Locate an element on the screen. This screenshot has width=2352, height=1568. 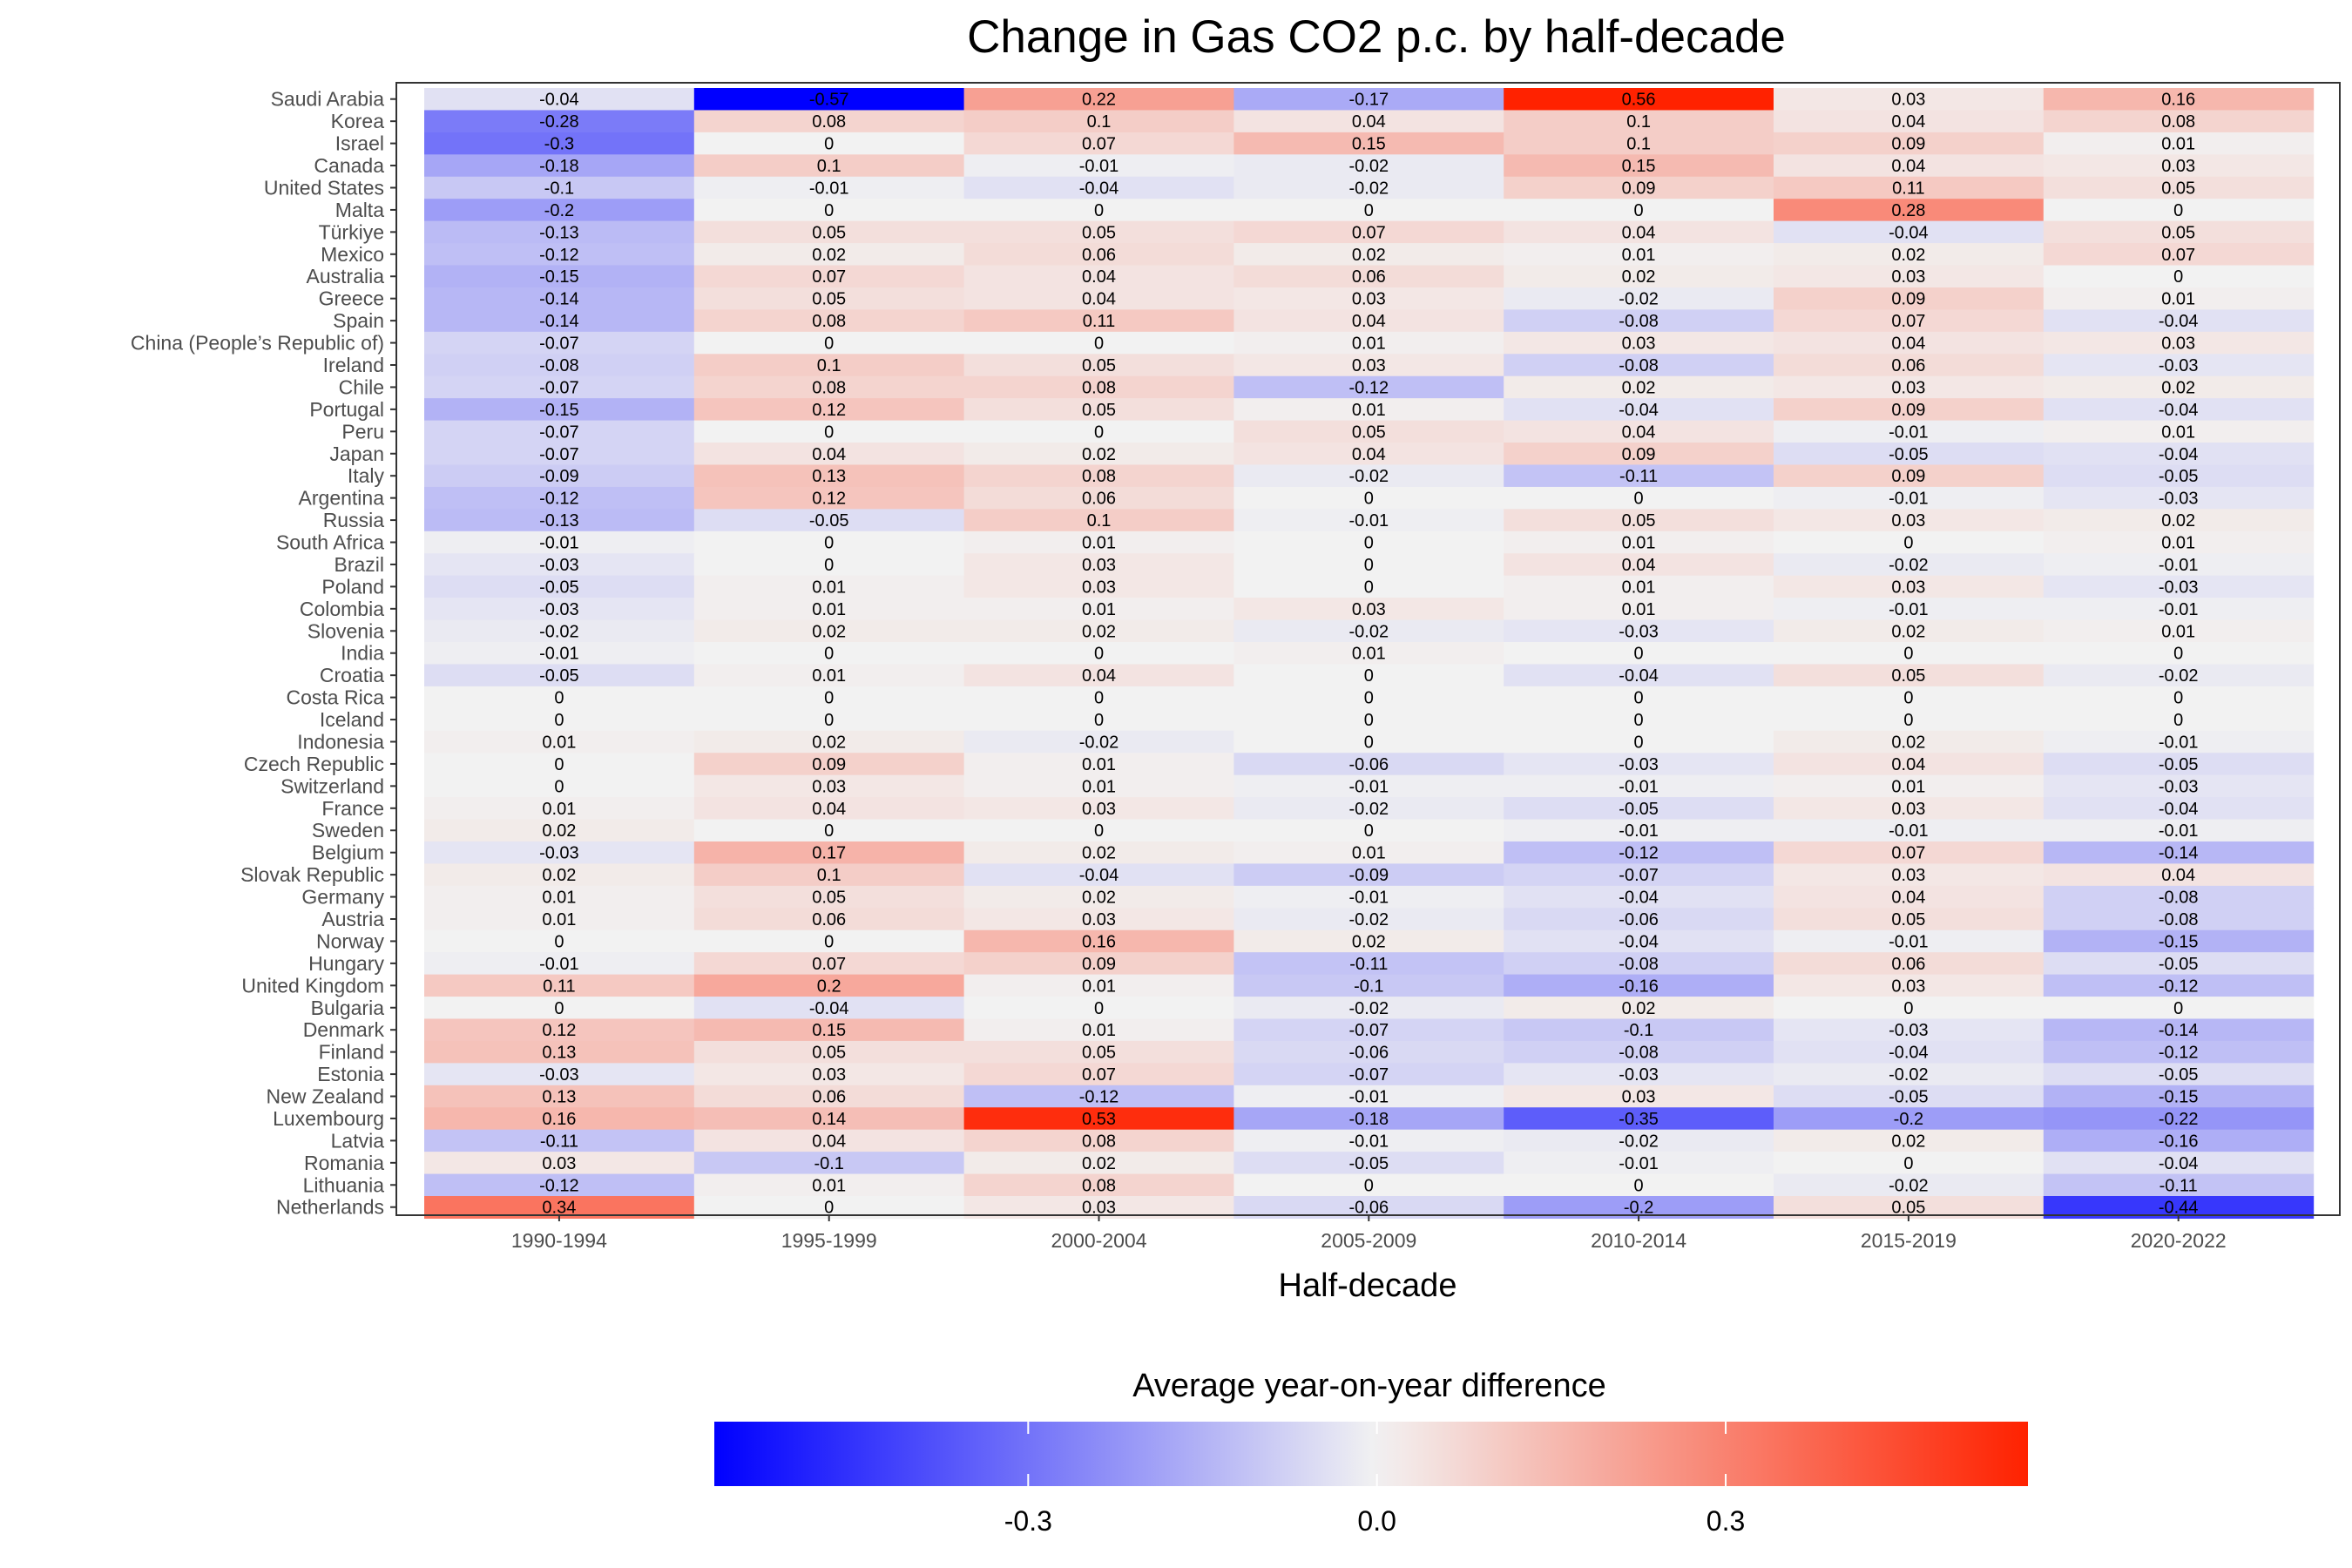
cell-value-label: -0.35 is located at coordinates (1639, 1119).